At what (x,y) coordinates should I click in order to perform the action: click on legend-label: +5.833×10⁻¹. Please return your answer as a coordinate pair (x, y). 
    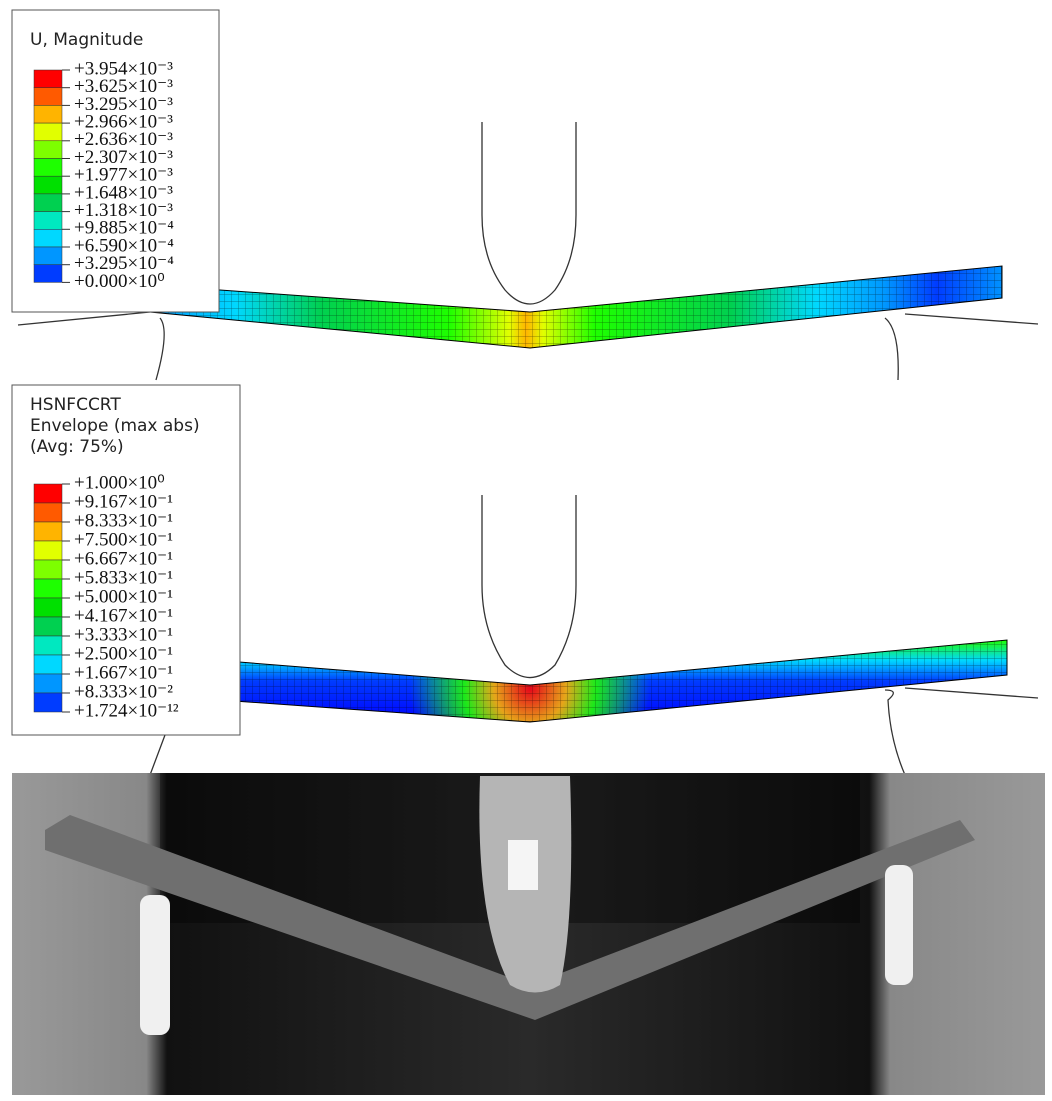
    Looking at the image, I should click on (123, 577).